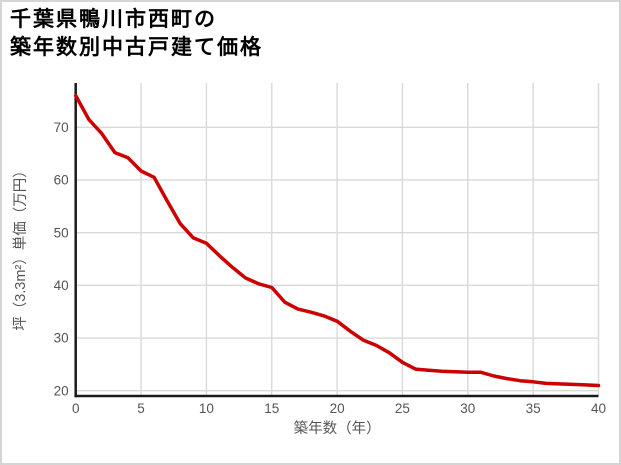 Image resolution: width=621 pixels, height=465 pixels. I want to click on x-tick-label: 5, so click(141, 408).